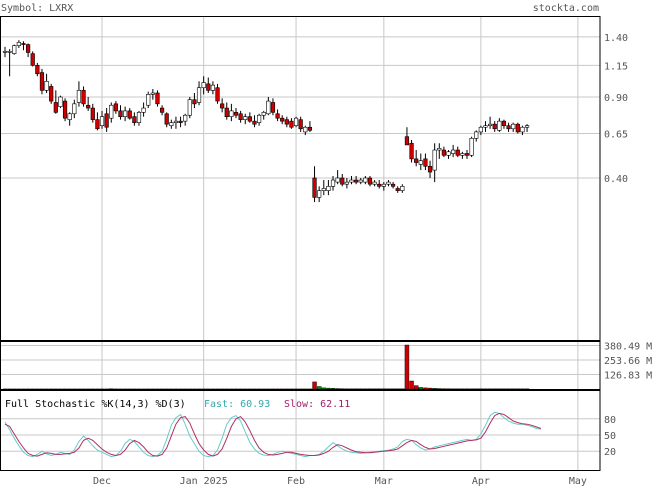  I want to click on stochastic-tick-label: 80, so click(610, 420).